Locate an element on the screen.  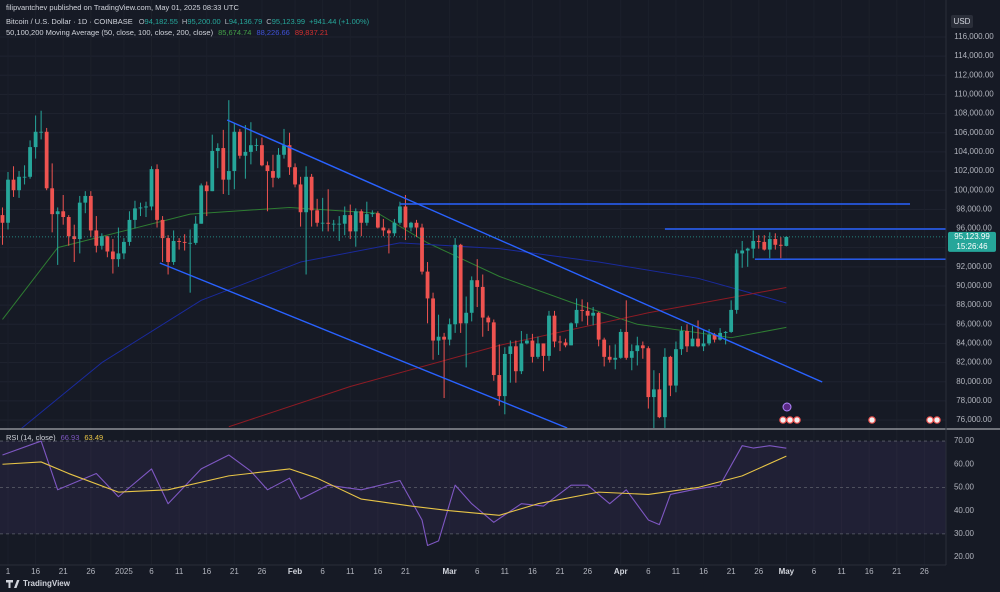
legend-text: 63.49 is located at coordinates (93, 437).